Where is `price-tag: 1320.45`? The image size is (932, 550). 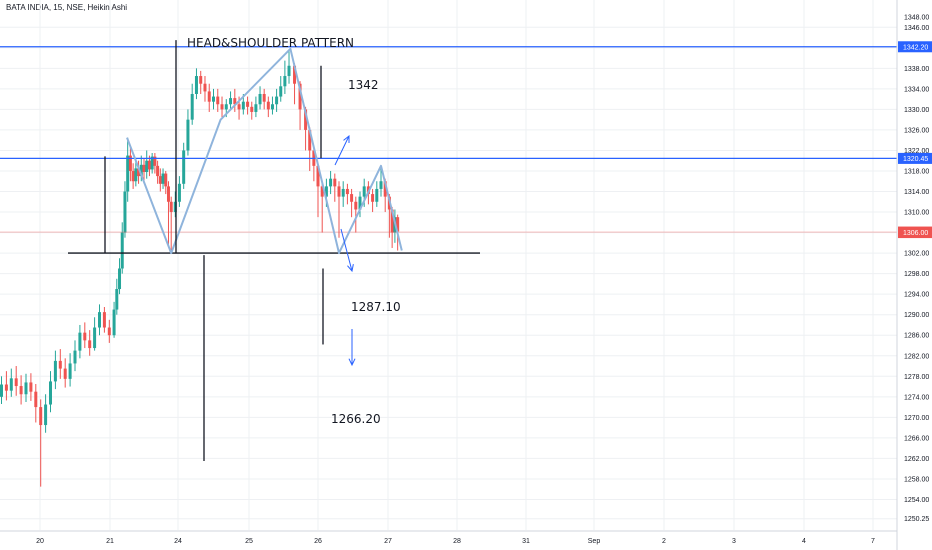 price-tag: 1320.45 is located at coordinates (915, 158).